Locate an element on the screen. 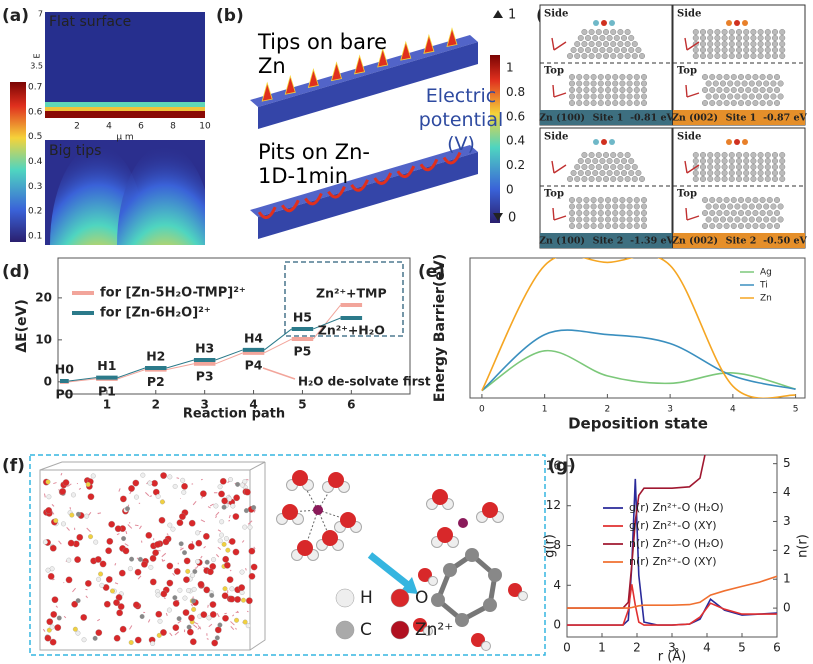 This screenshot has width=813, height=664. cell-facet: Zn (100) is located at coordinates (562, 118).